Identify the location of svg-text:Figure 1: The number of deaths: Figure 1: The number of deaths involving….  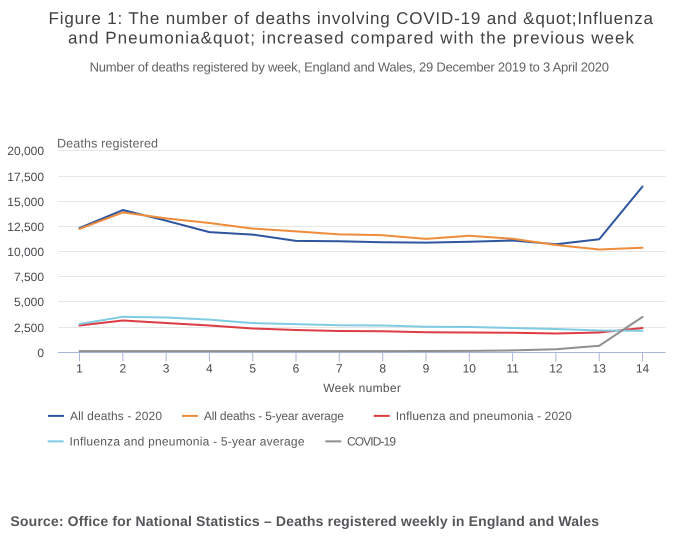
(351, 18).